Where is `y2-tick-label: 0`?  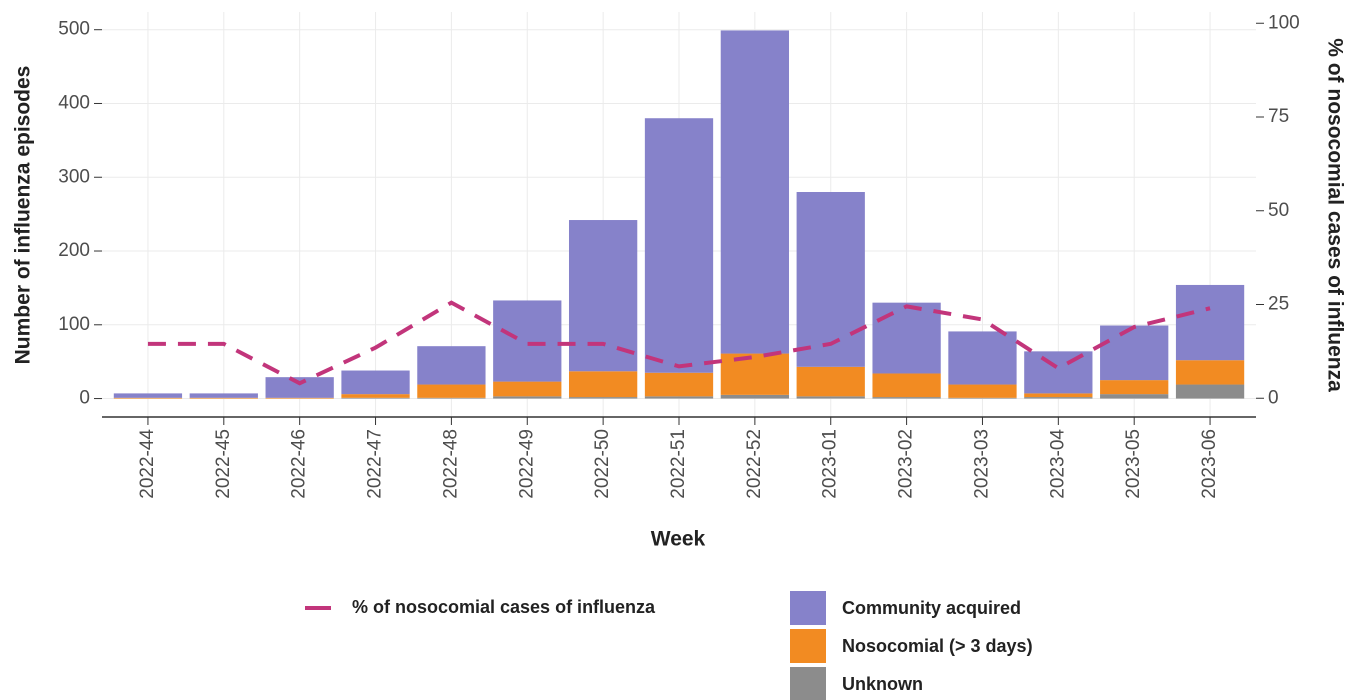
y2-tick-label: 0 is located at coordinates (1273, 397).